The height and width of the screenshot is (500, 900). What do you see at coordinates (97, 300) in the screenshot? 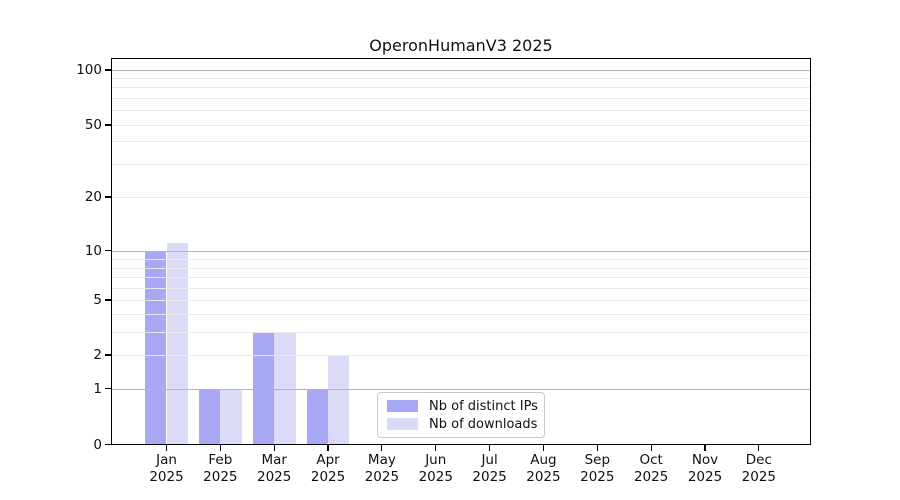
I see `y-tick-label-5: 5` at bounding box center [97, 300].